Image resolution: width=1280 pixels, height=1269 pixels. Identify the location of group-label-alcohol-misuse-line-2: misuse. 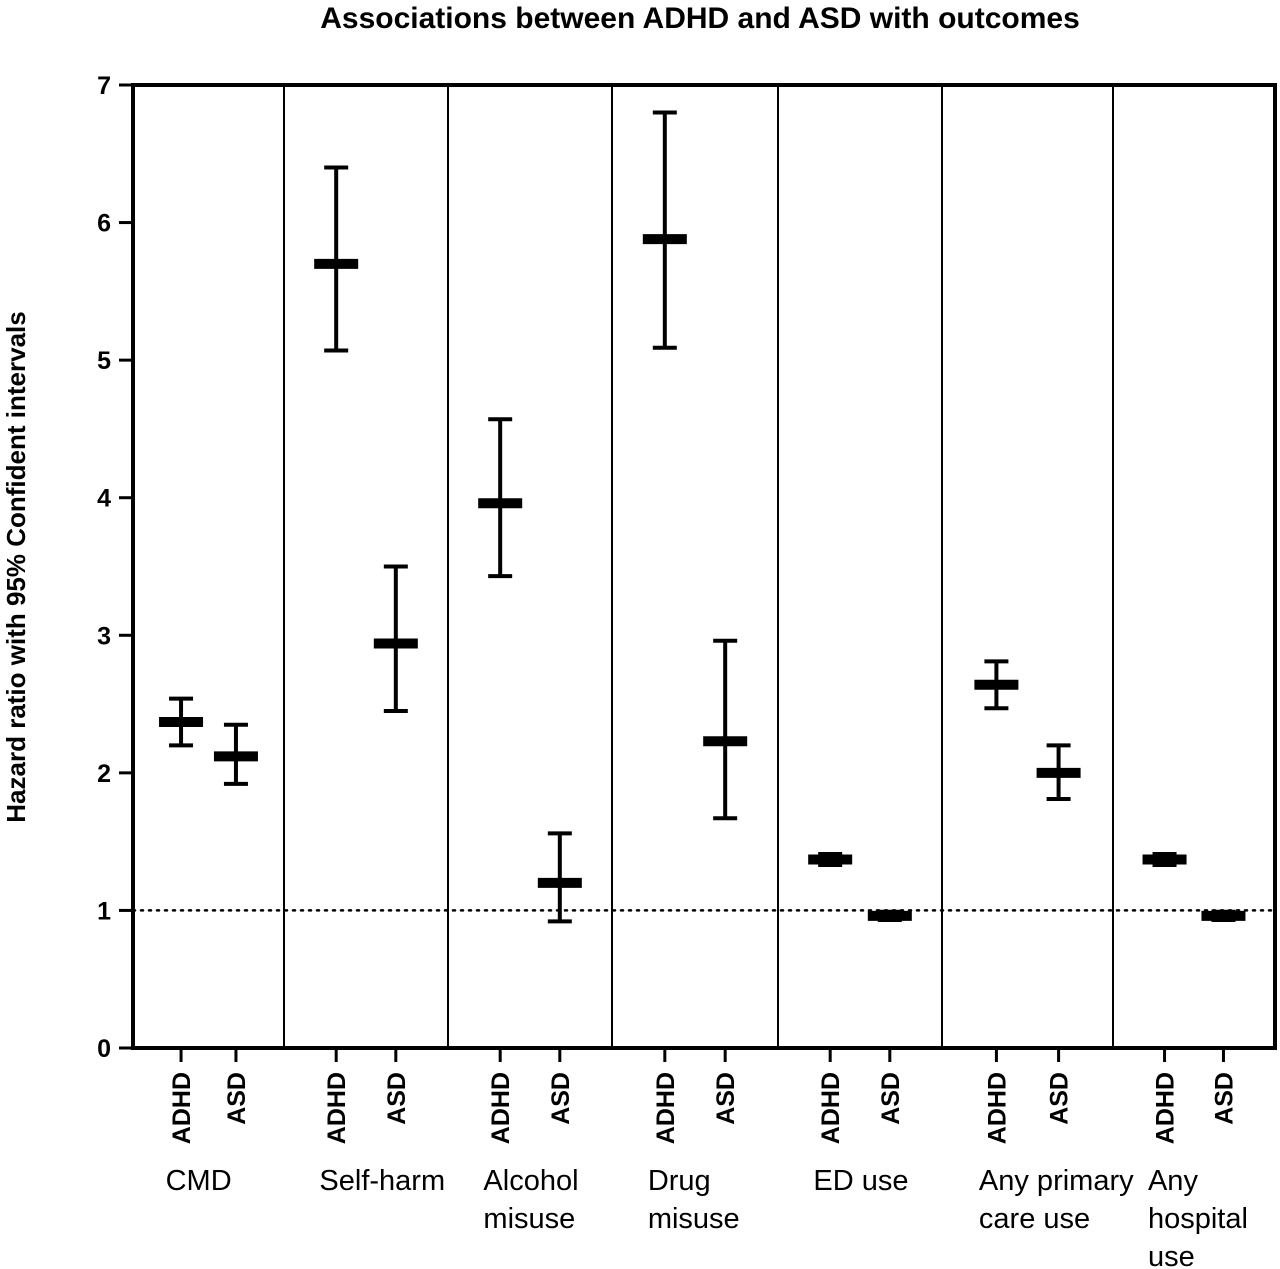
(529, 1219).